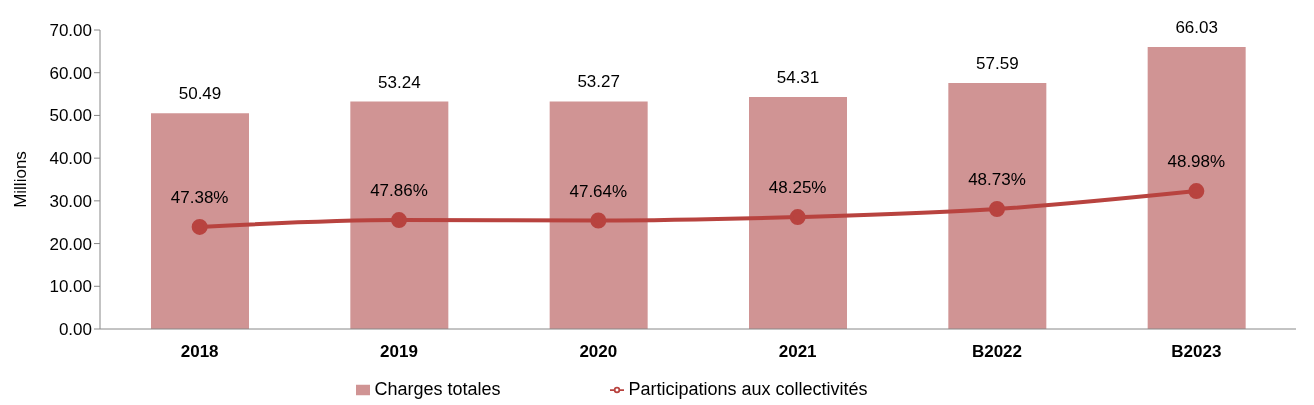 The image size is (1314, 405). Describe the element at coordinates (70, 201) in the screenshot. I see `y-tick-label: 30.00` at that location.